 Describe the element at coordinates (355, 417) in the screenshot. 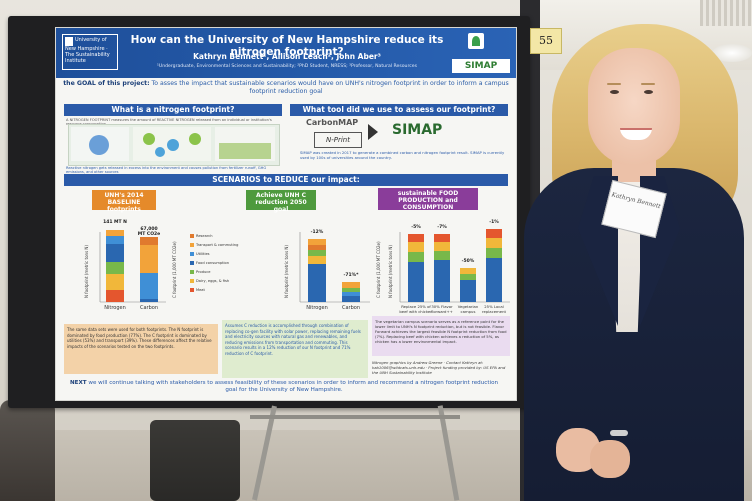

I see `easel-crossbar` at that location.